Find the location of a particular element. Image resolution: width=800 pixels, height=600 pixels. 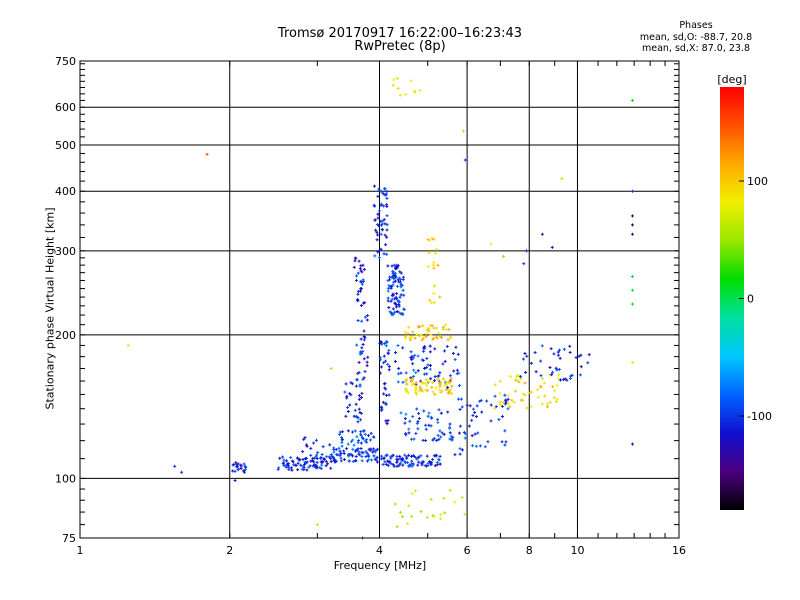

x-tick-label: 6 is located at coordinates (467, 550).